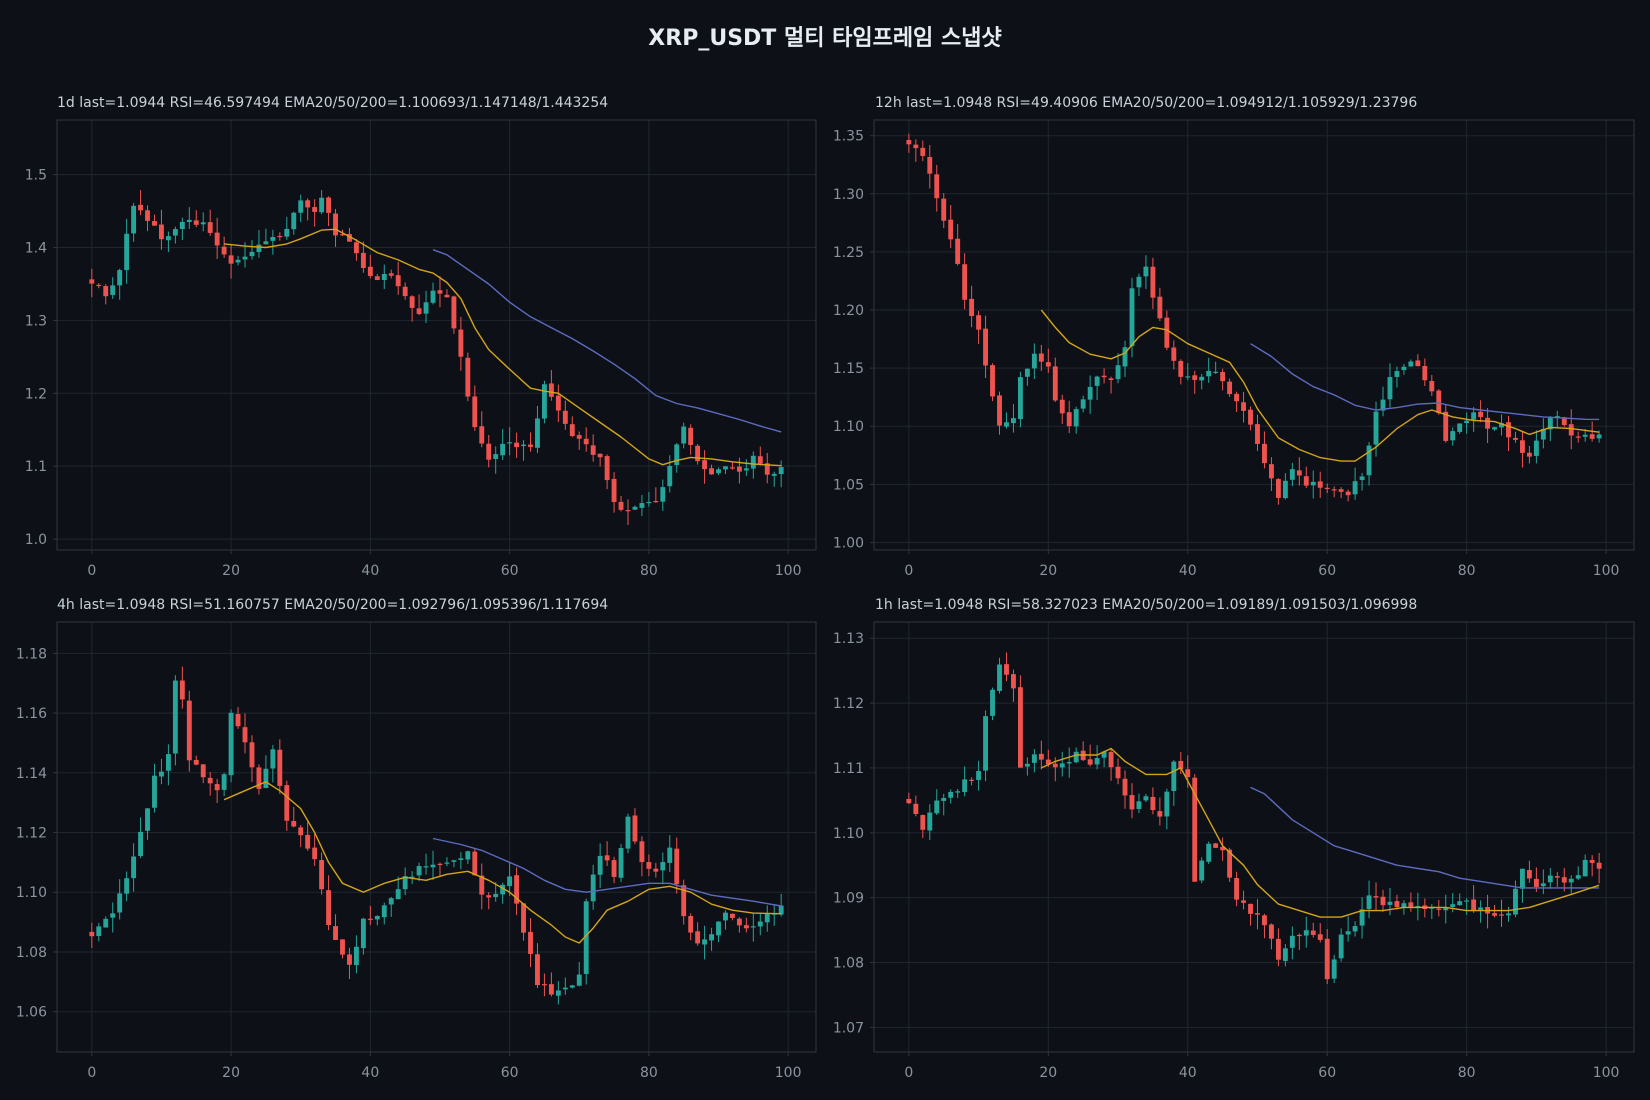 This screenshot has height=1100, width=1650. Describe the element at coordinates (848, 769) in the screenshot. I see `y-tick-label: 1.11` at that location.